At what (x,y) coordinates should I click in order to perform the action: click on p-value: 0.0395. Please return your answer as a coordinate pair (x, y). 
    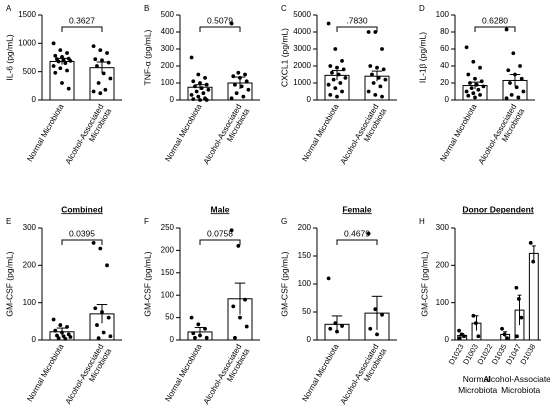
    Looking at the image, I should click on (82, 233).